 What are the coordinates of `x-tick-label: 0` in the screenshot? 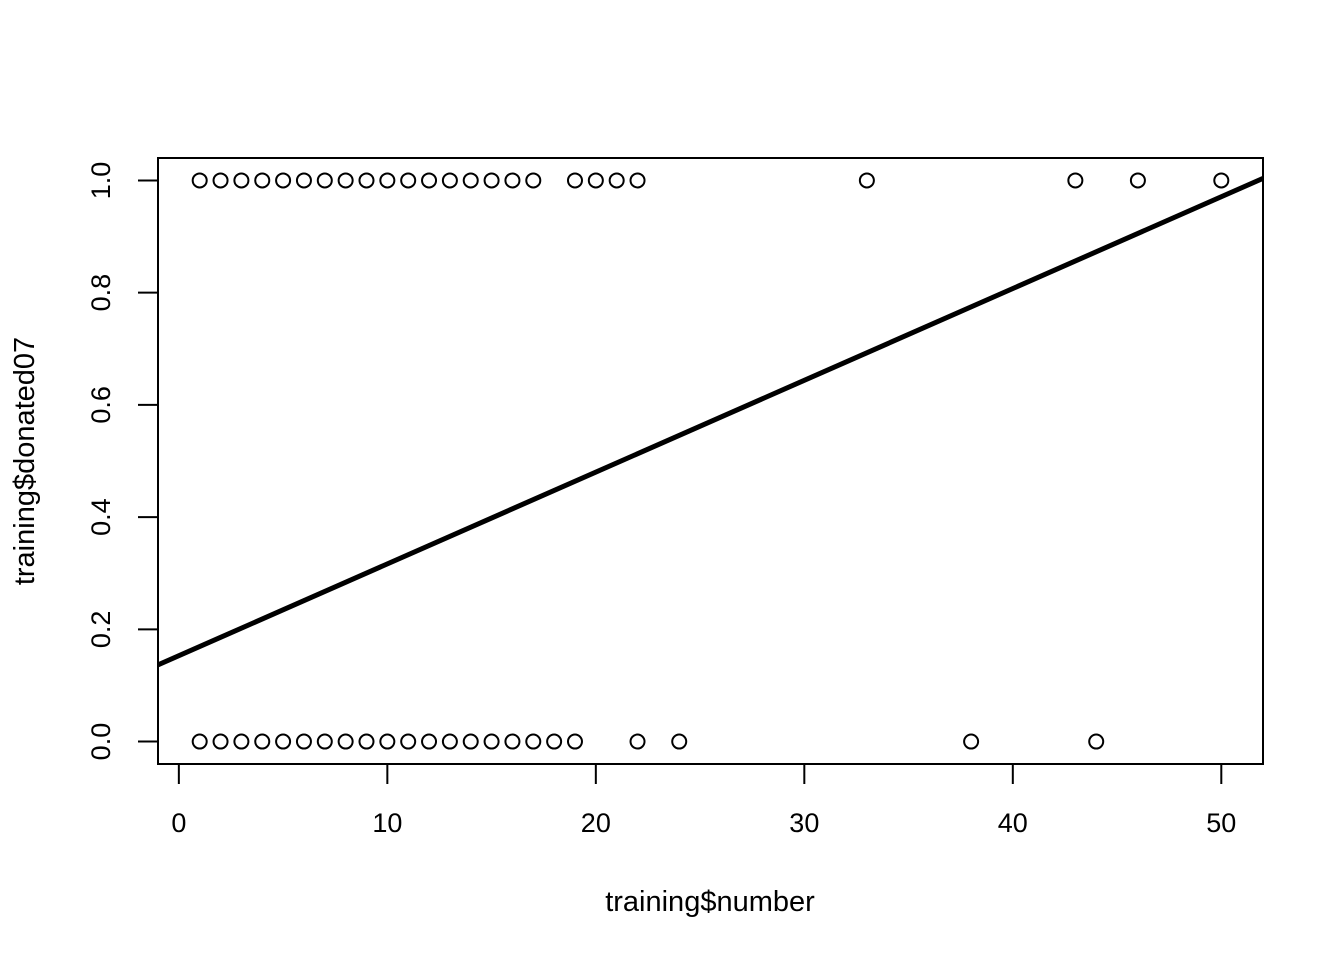 It's located at (178, 823).